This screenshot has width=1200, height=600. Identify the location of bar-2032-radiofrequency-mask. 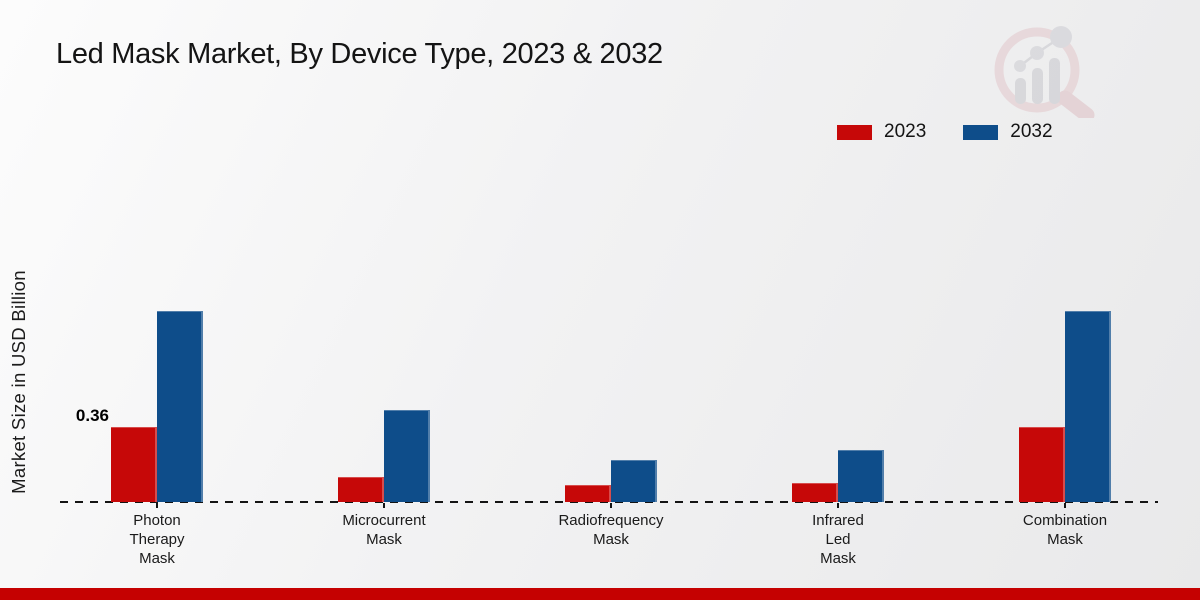
(634, 481).